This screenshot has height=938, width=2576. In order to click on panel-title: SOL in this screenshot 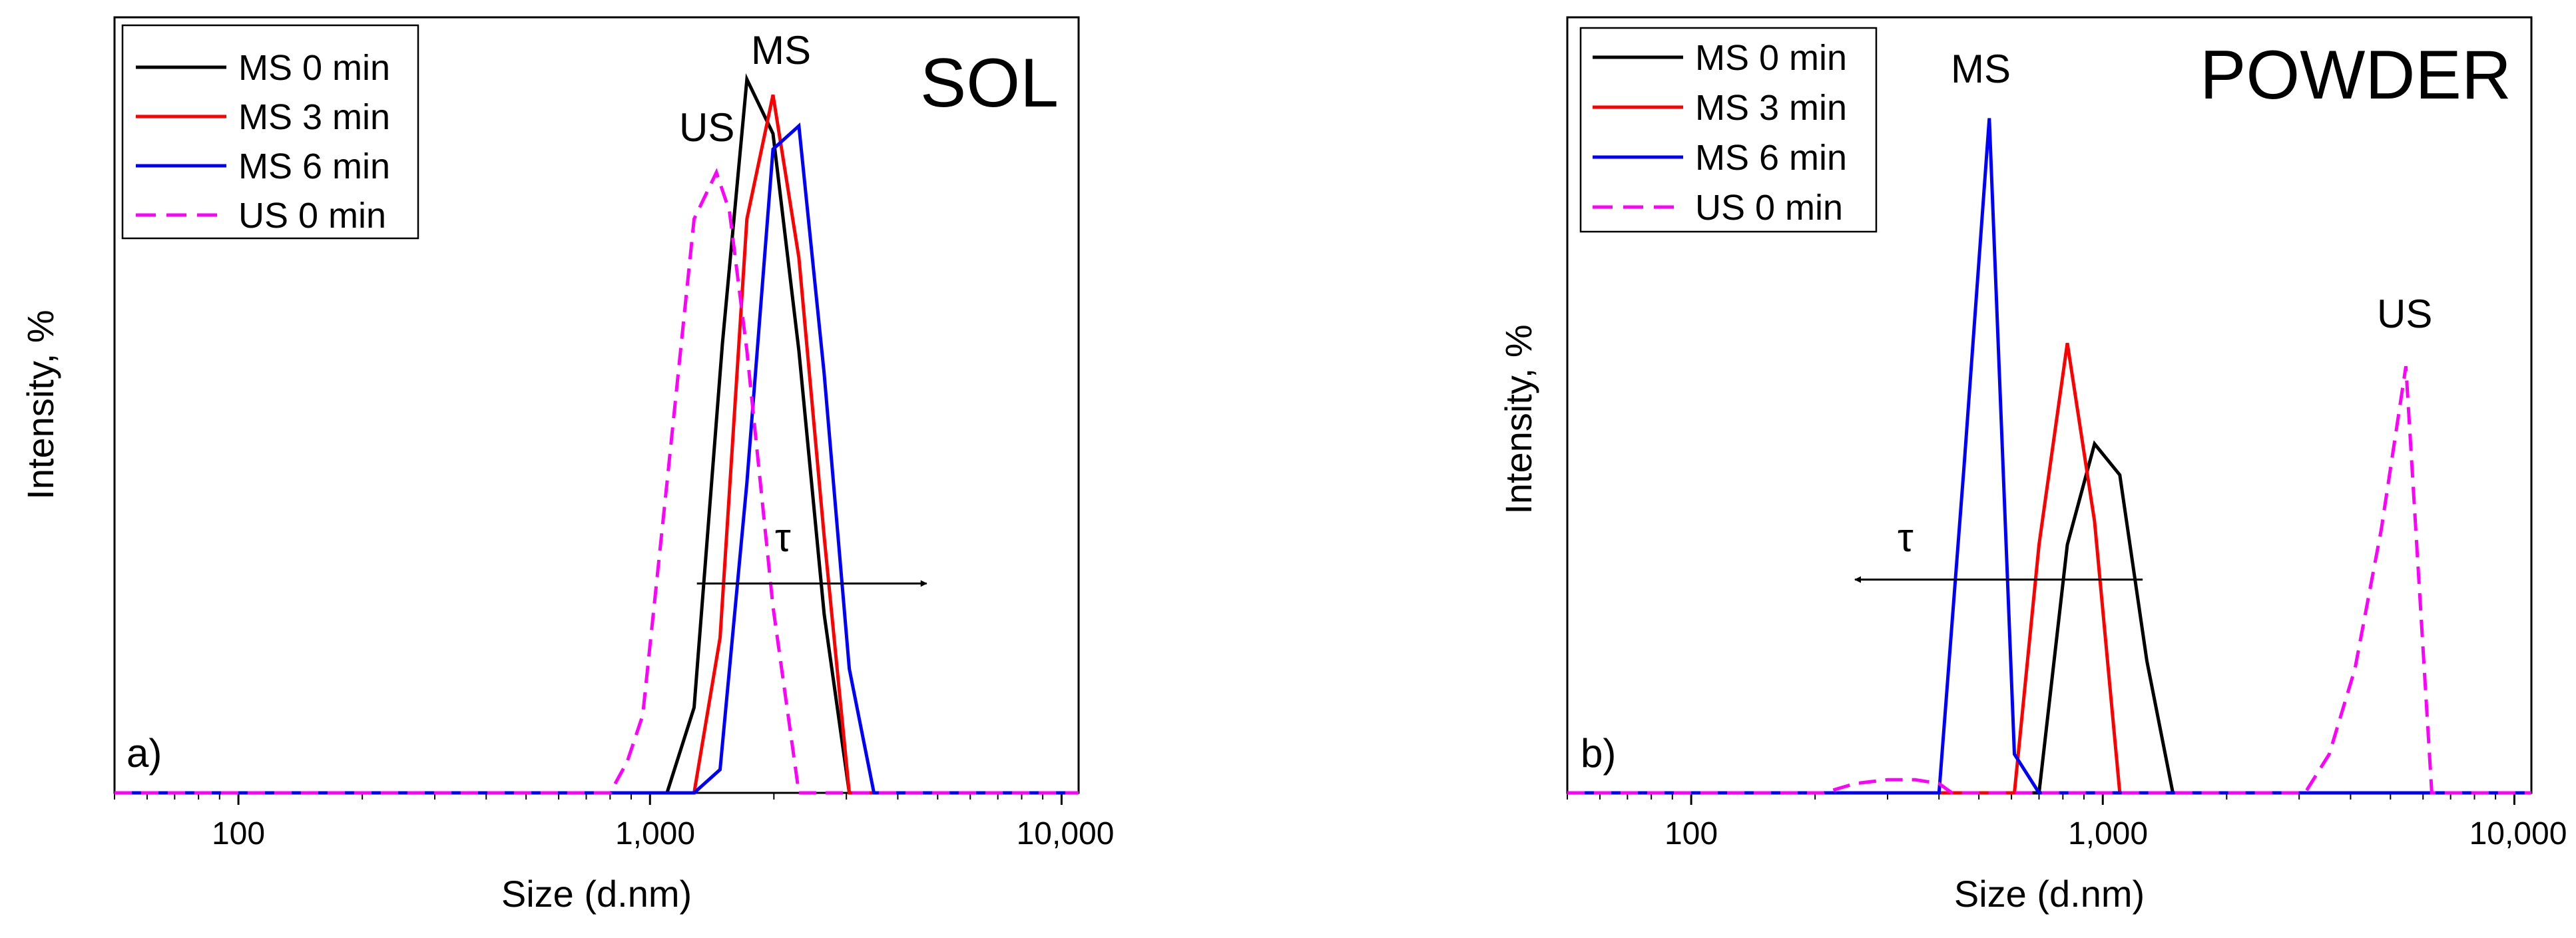, I will do `click(990, 83)`.